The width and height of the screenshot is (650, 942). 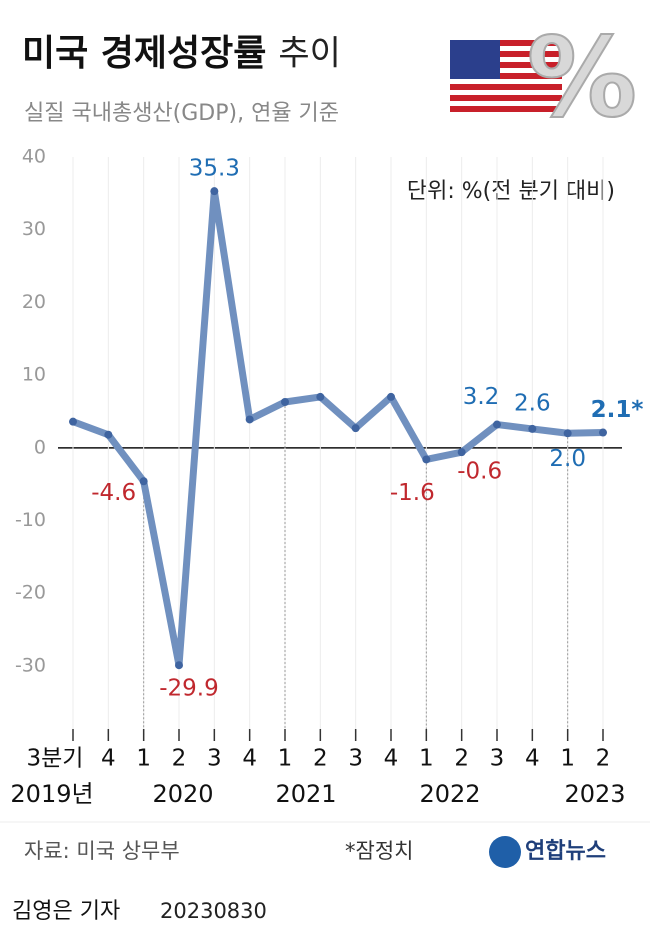 What do you see at coordinates (594, 794) in the screenshot?
I see `year-label: 2023` at bounding box center [594, 794].